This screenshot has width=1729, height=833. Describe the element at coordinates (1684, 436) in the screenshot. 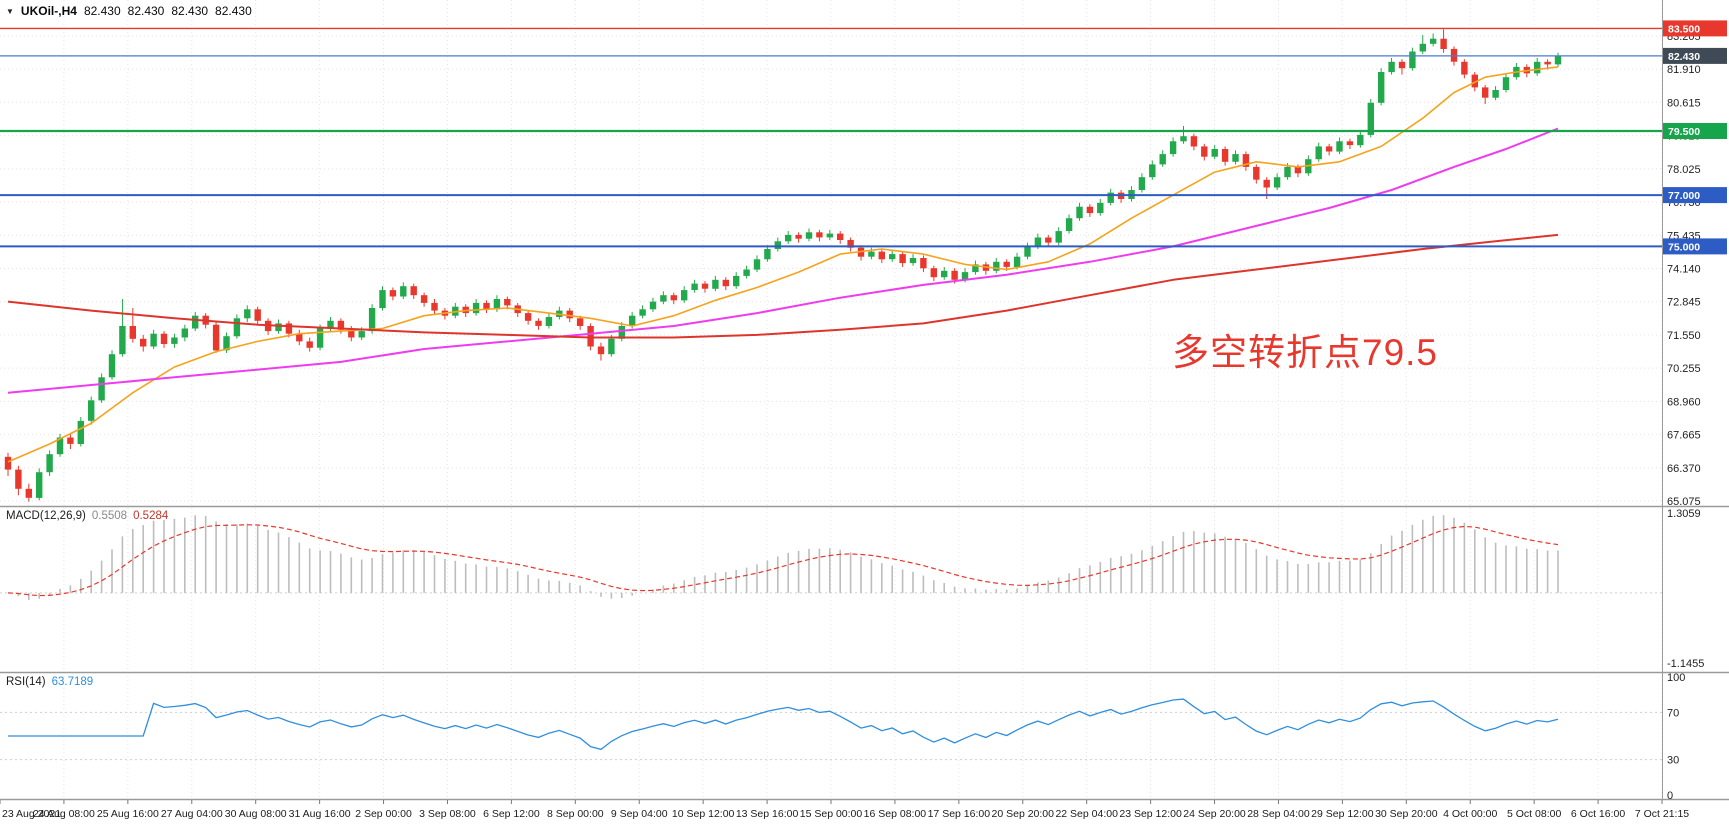

I see `svg-text: 67.665` at that location.